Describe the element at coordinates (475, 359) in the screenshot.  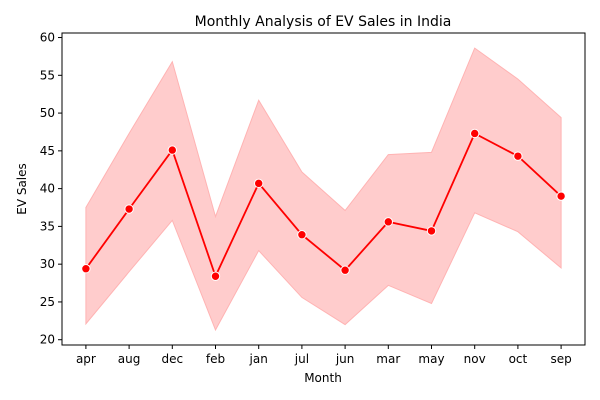
I see `x-tick-label: nov` at that location.